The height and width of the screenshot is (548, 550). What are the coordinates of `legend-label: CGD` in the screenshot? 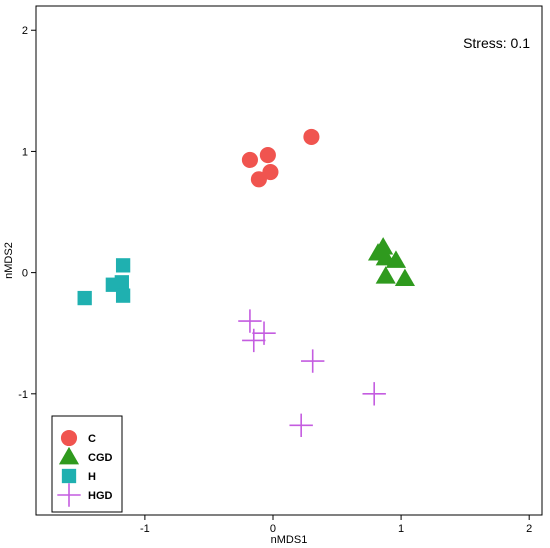 It's located at (100, 458).